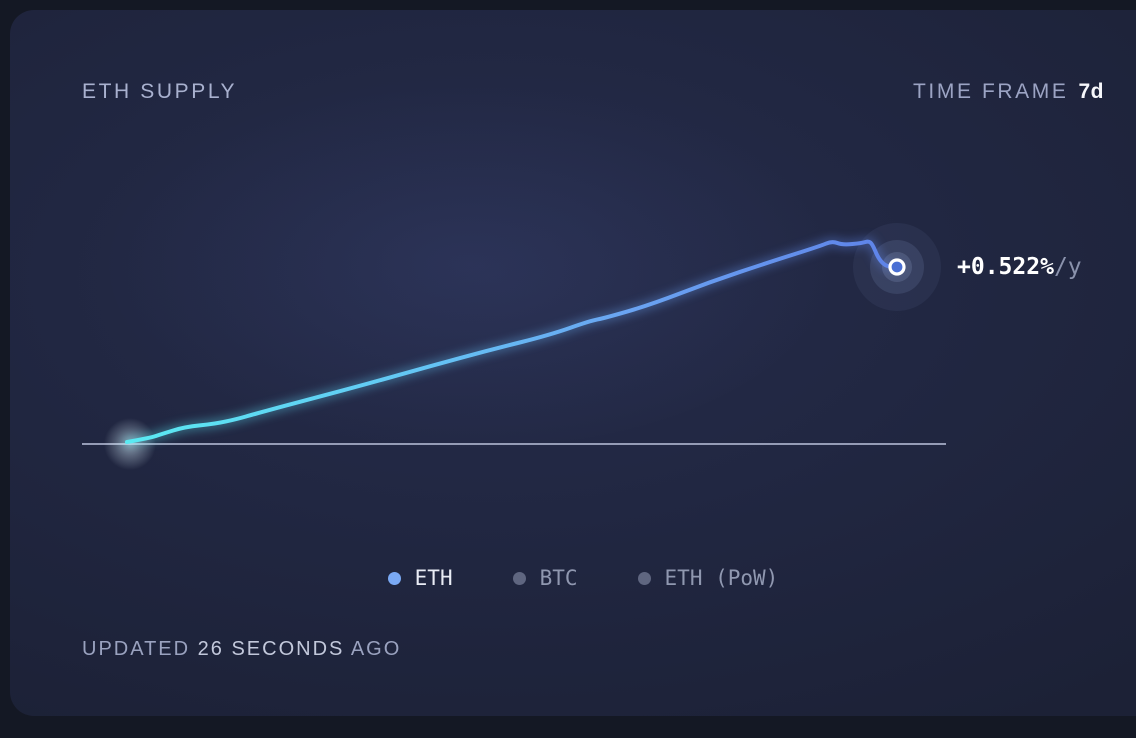  Describe the element at coordinates (721, 578) in the screenshot. I see `legend-item-label: ETH (PoW)` at that location.